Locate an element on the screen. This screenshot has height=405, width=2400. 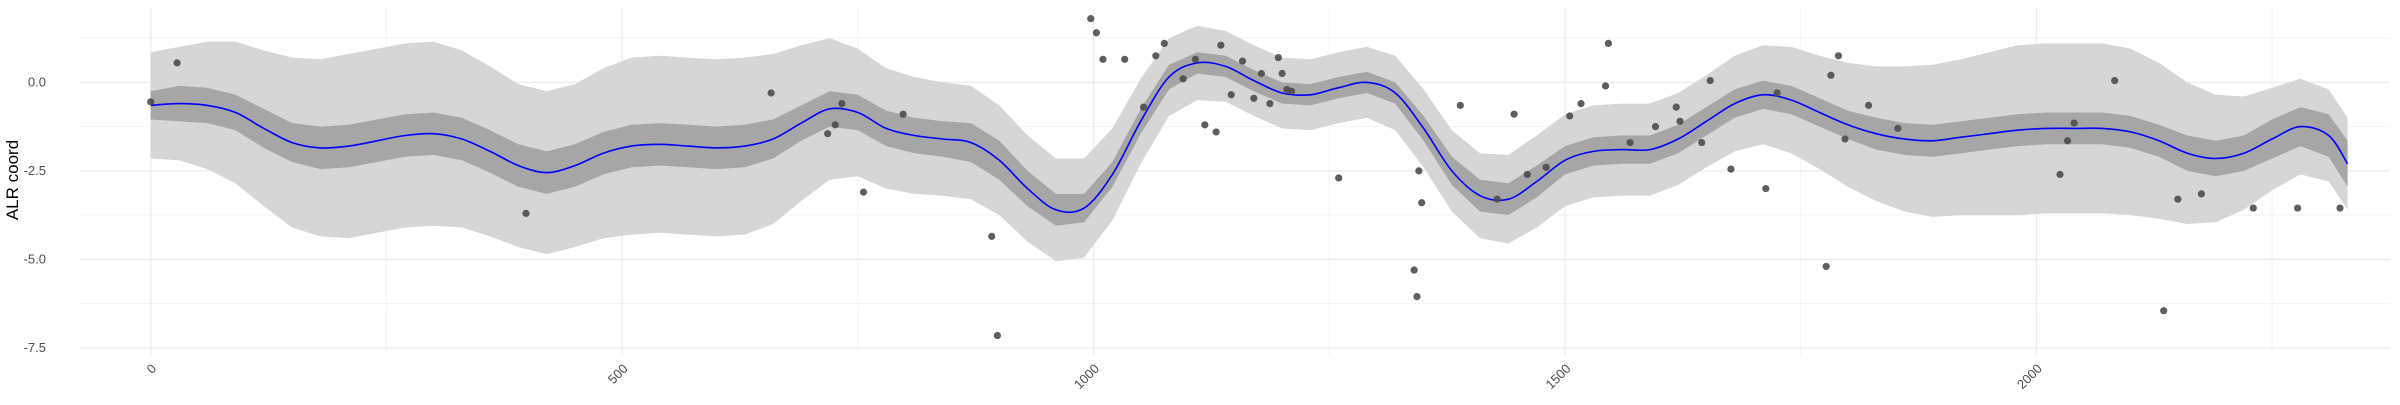
y-tick-label: -7.5 is located at coordinates (35, 347).